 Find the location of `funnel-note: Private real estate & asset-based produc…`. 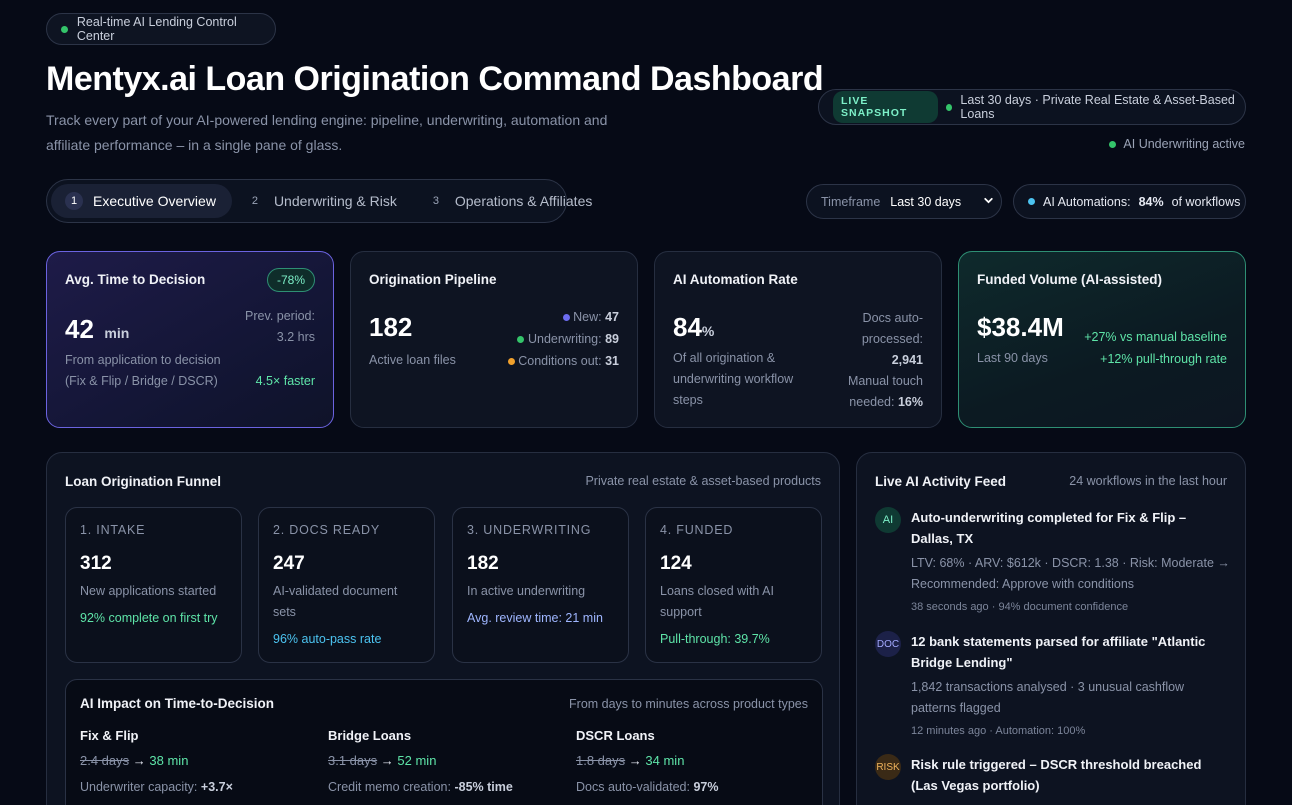

funnel-note: Private real estate & asset-based produc… is located at coordinates (703, 481).